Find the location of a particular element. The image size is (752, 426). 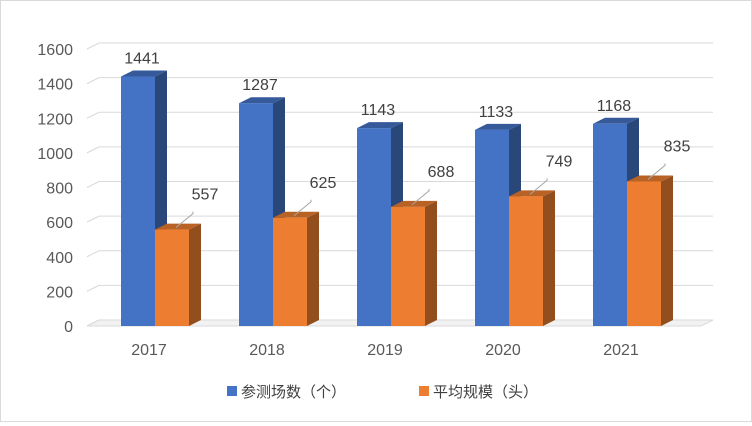

y-tick-label: 400 is located at coordinates (59, 258).